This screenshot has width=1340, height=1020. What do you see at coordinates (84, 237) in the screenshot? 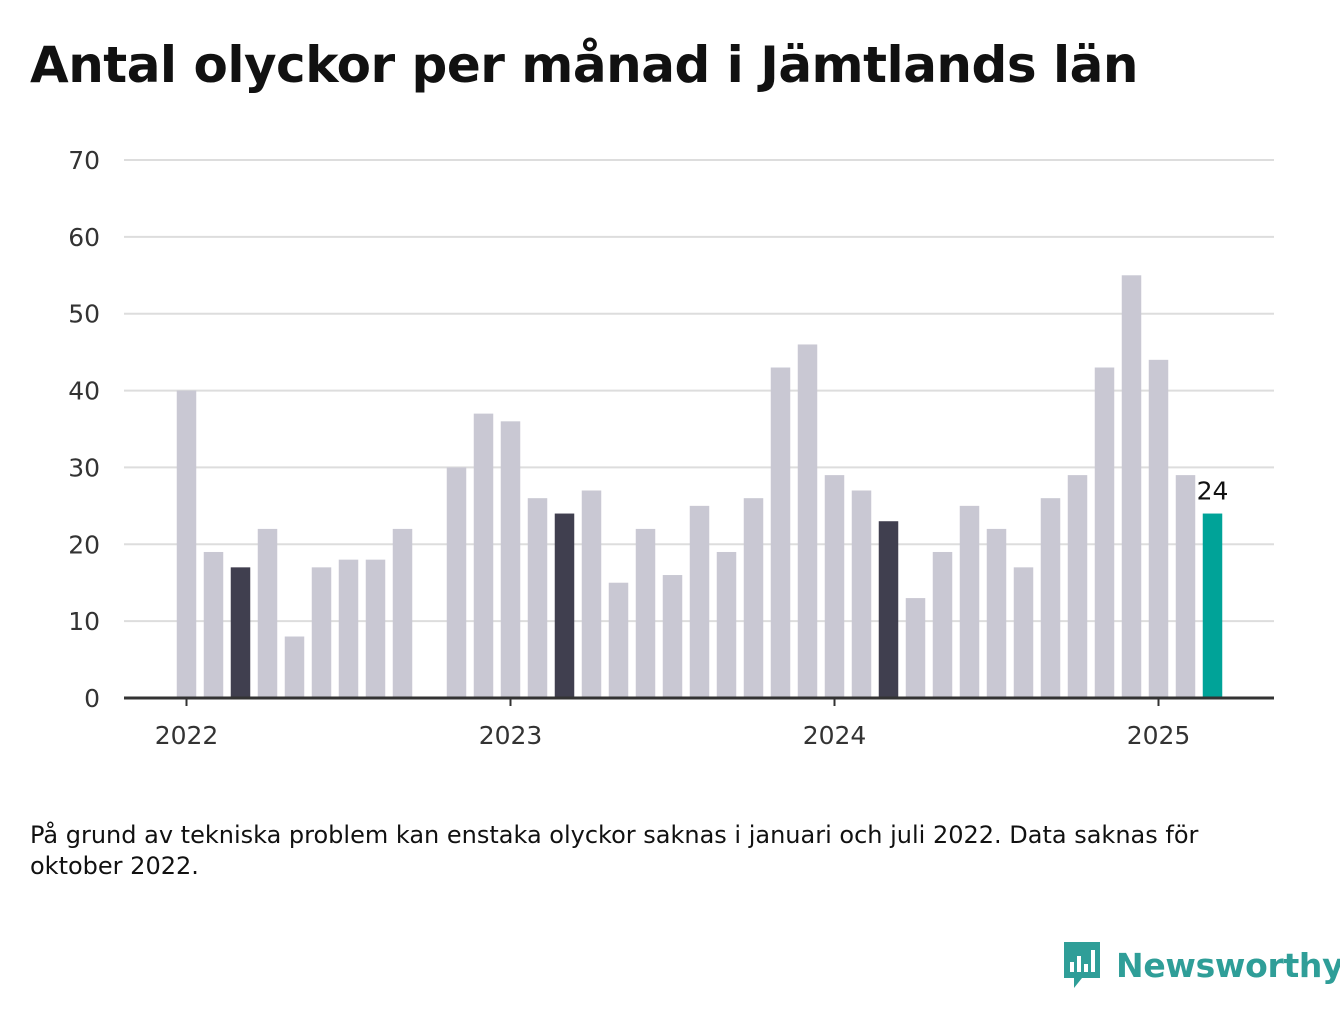
I see `y-tick-label: 60` at bounding box center [84, 237].